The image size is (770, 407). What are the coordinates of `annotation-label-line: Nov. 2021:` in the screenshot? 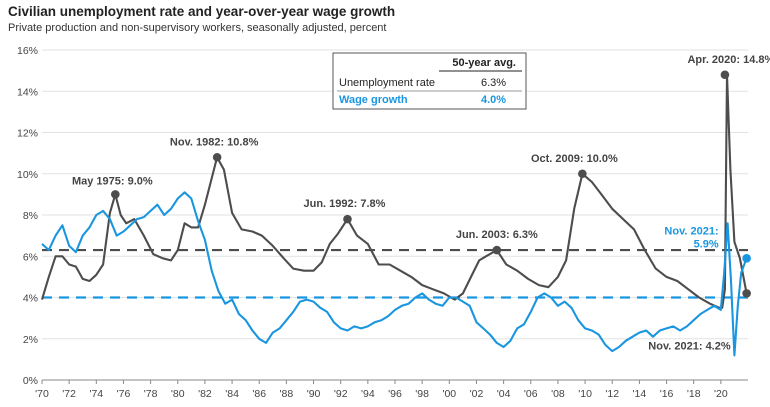 It's located at (691, 231).